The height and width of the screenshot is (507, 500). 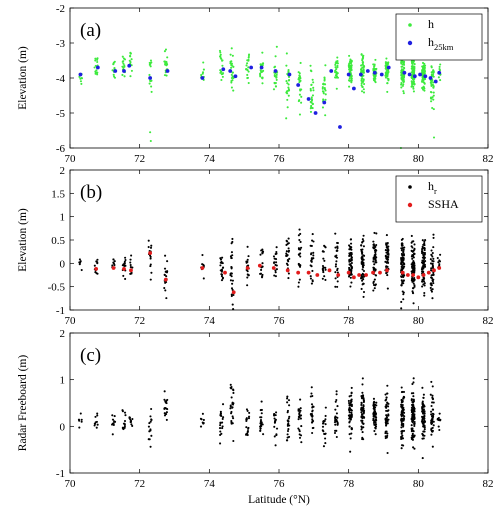 I want to click on y-tick-label: 2, so click(x=63, y=171).